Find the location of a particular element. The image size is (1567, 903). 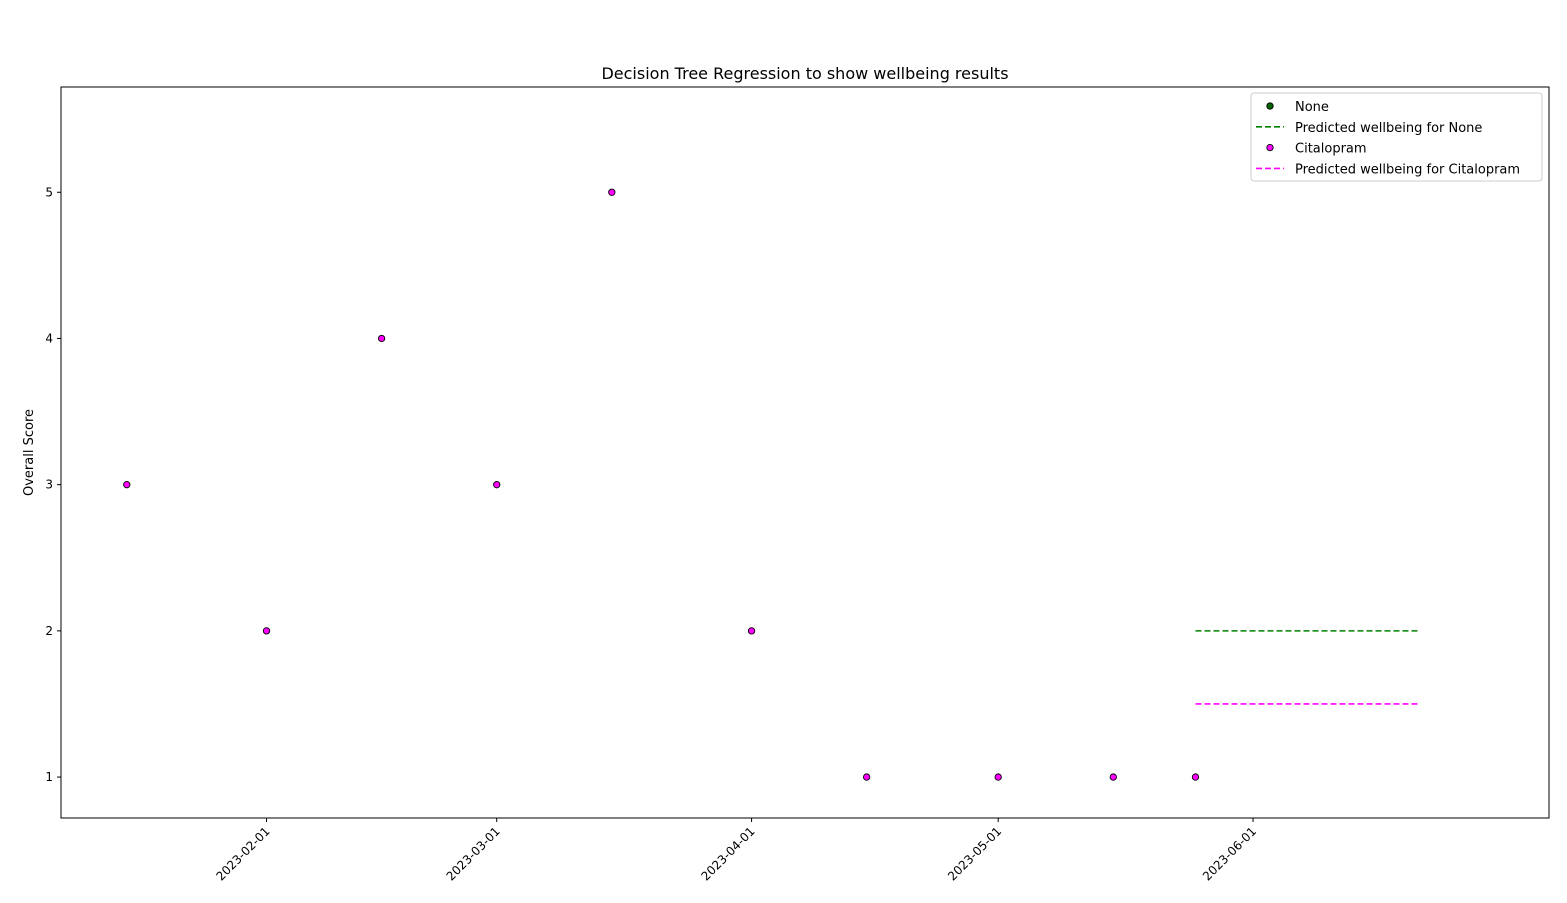

y-axis: 1 2 3 4 5 is located at coordinates (53, 484).